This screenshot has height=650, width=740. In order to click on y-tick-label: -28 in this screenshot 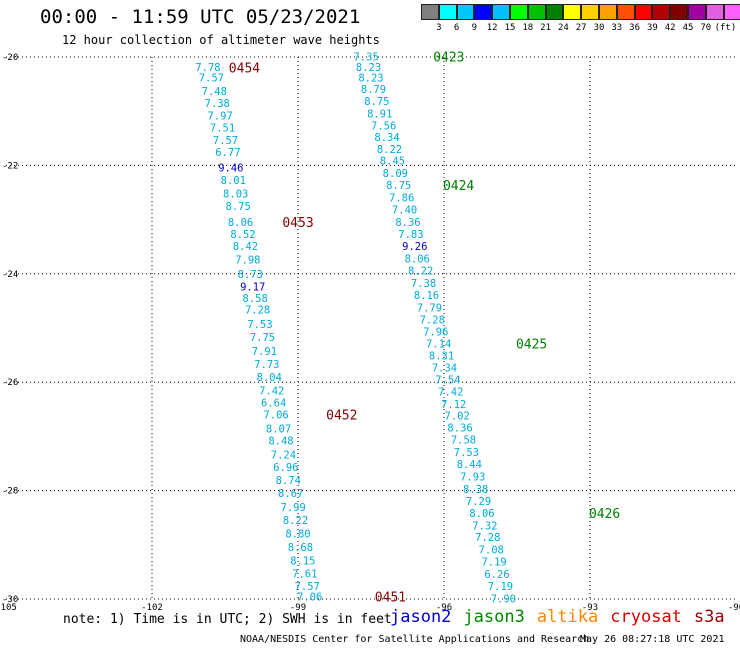, I will do `click(10, 492)`.